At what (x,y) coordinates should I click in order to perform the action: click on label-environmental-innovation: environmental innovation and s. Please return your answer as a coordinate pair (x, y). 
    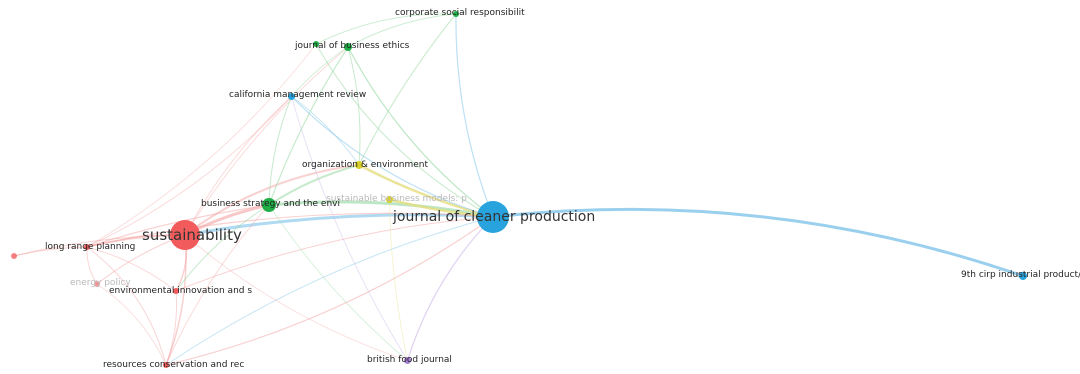
    Looking at the image, I should click on (181, 291).